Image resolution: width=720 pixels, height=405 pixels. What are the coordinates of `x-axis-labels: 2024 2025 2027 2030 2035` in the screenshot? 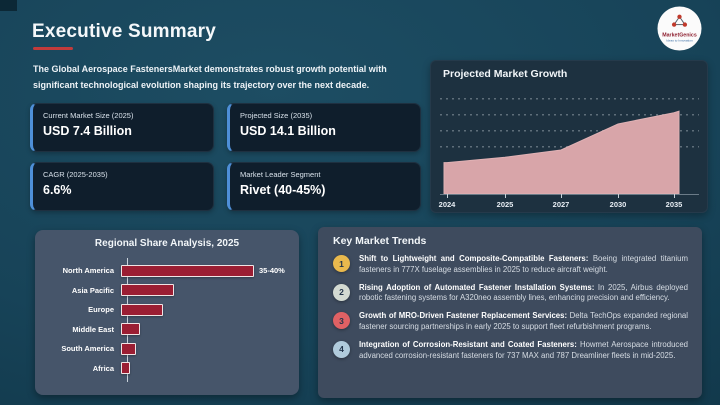 It's located at (569, 206).